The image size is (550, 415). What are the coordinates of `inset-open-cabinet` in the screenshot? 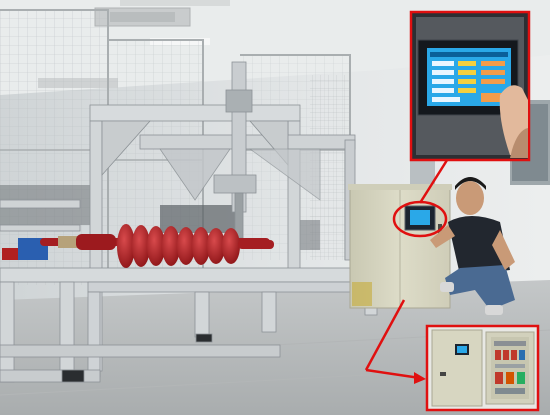 It's located at (482, 368).